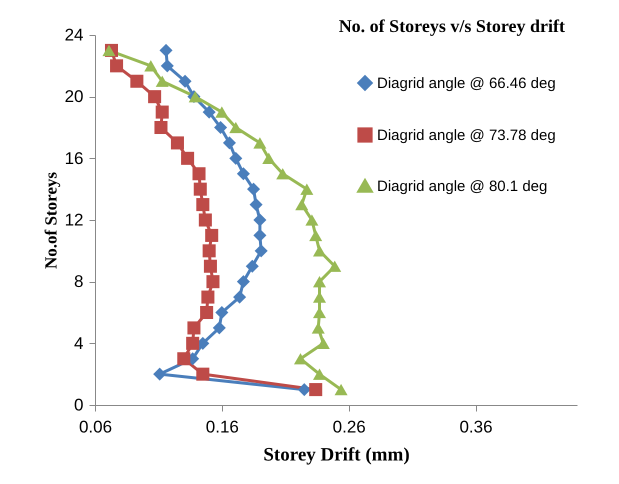 This screenshot has height=484, width=619. I want to click on y-tick-label: 0, so click(79, 405).